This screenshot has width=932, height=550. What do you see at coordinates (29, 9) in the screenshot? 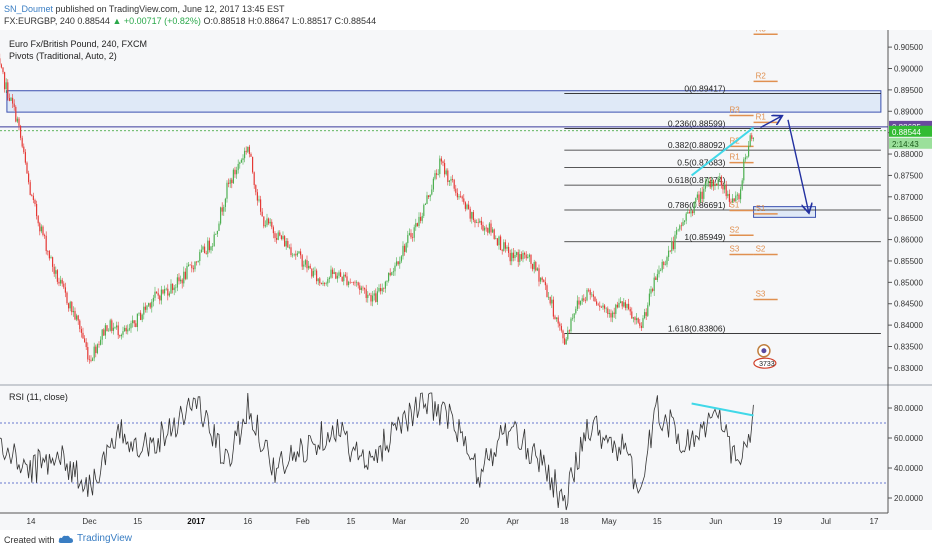
I see `author-link: SN_Doumet` at bounding box center [29, 9].